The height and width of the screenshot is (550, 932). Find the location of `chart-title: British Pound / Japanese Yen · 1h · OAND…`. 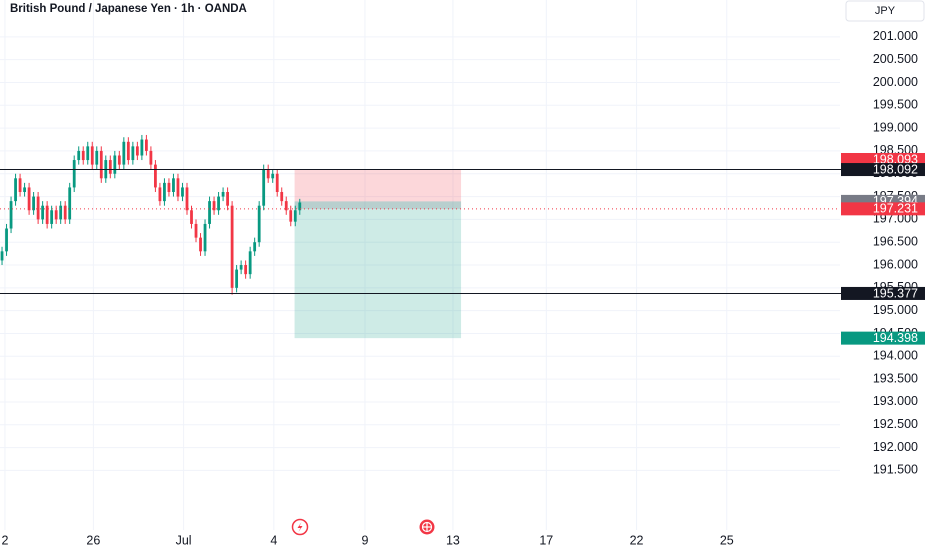

chart-title: British Pound / Japanese Yen · 1h · OAND… is located at coordinates (128, 9).